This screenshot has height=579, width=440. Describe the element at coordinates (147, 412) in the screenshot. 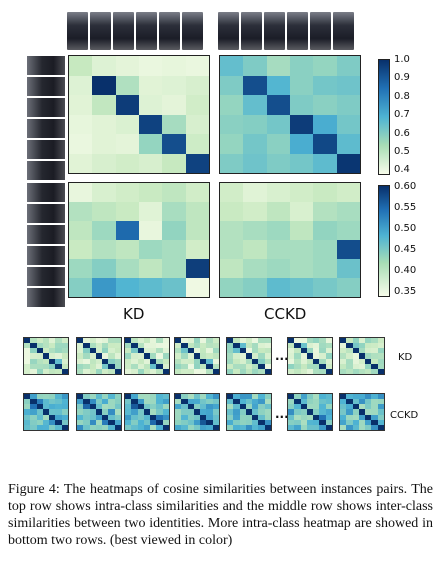

I see `mini-heatmap` at that location.